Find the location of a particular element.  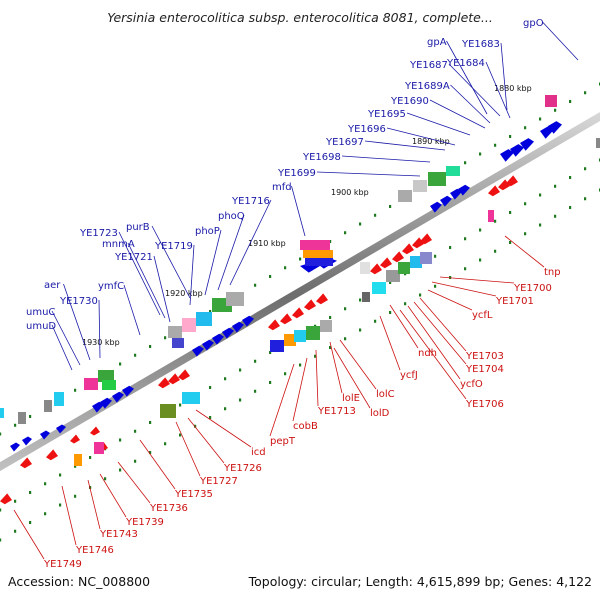

gene-label-YE1721: YE1721 is located at coordinates (133, 257).